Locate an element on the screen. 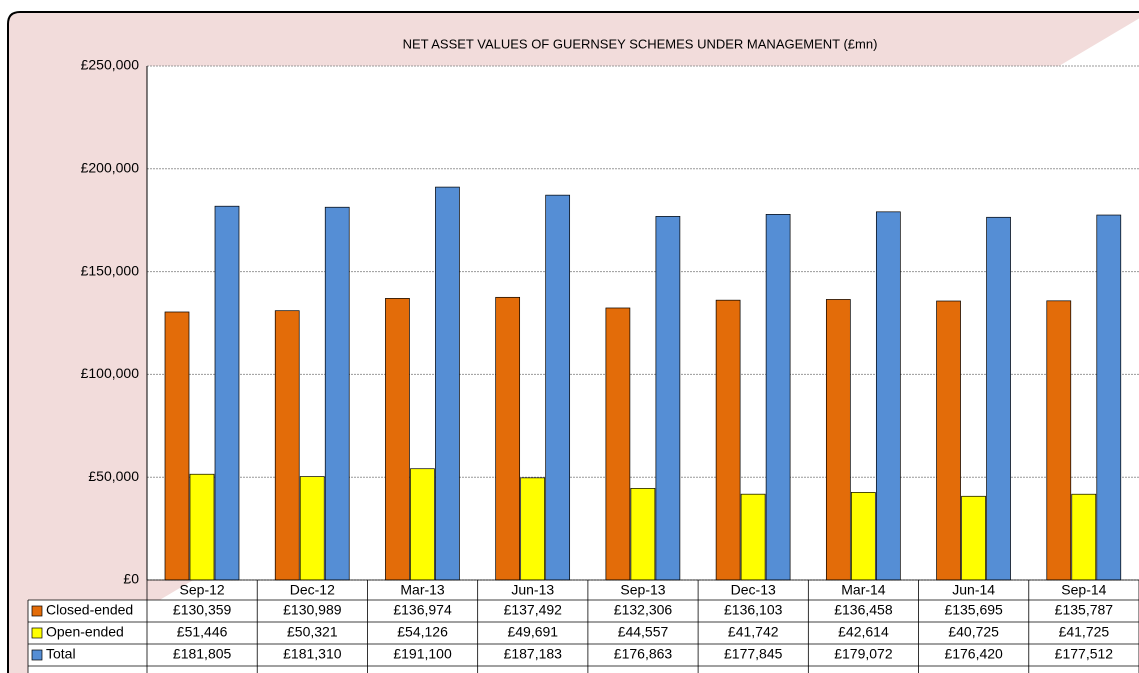 The image size is (1139, 673). data-label: £42,614 is located at coordinates (863, 632).